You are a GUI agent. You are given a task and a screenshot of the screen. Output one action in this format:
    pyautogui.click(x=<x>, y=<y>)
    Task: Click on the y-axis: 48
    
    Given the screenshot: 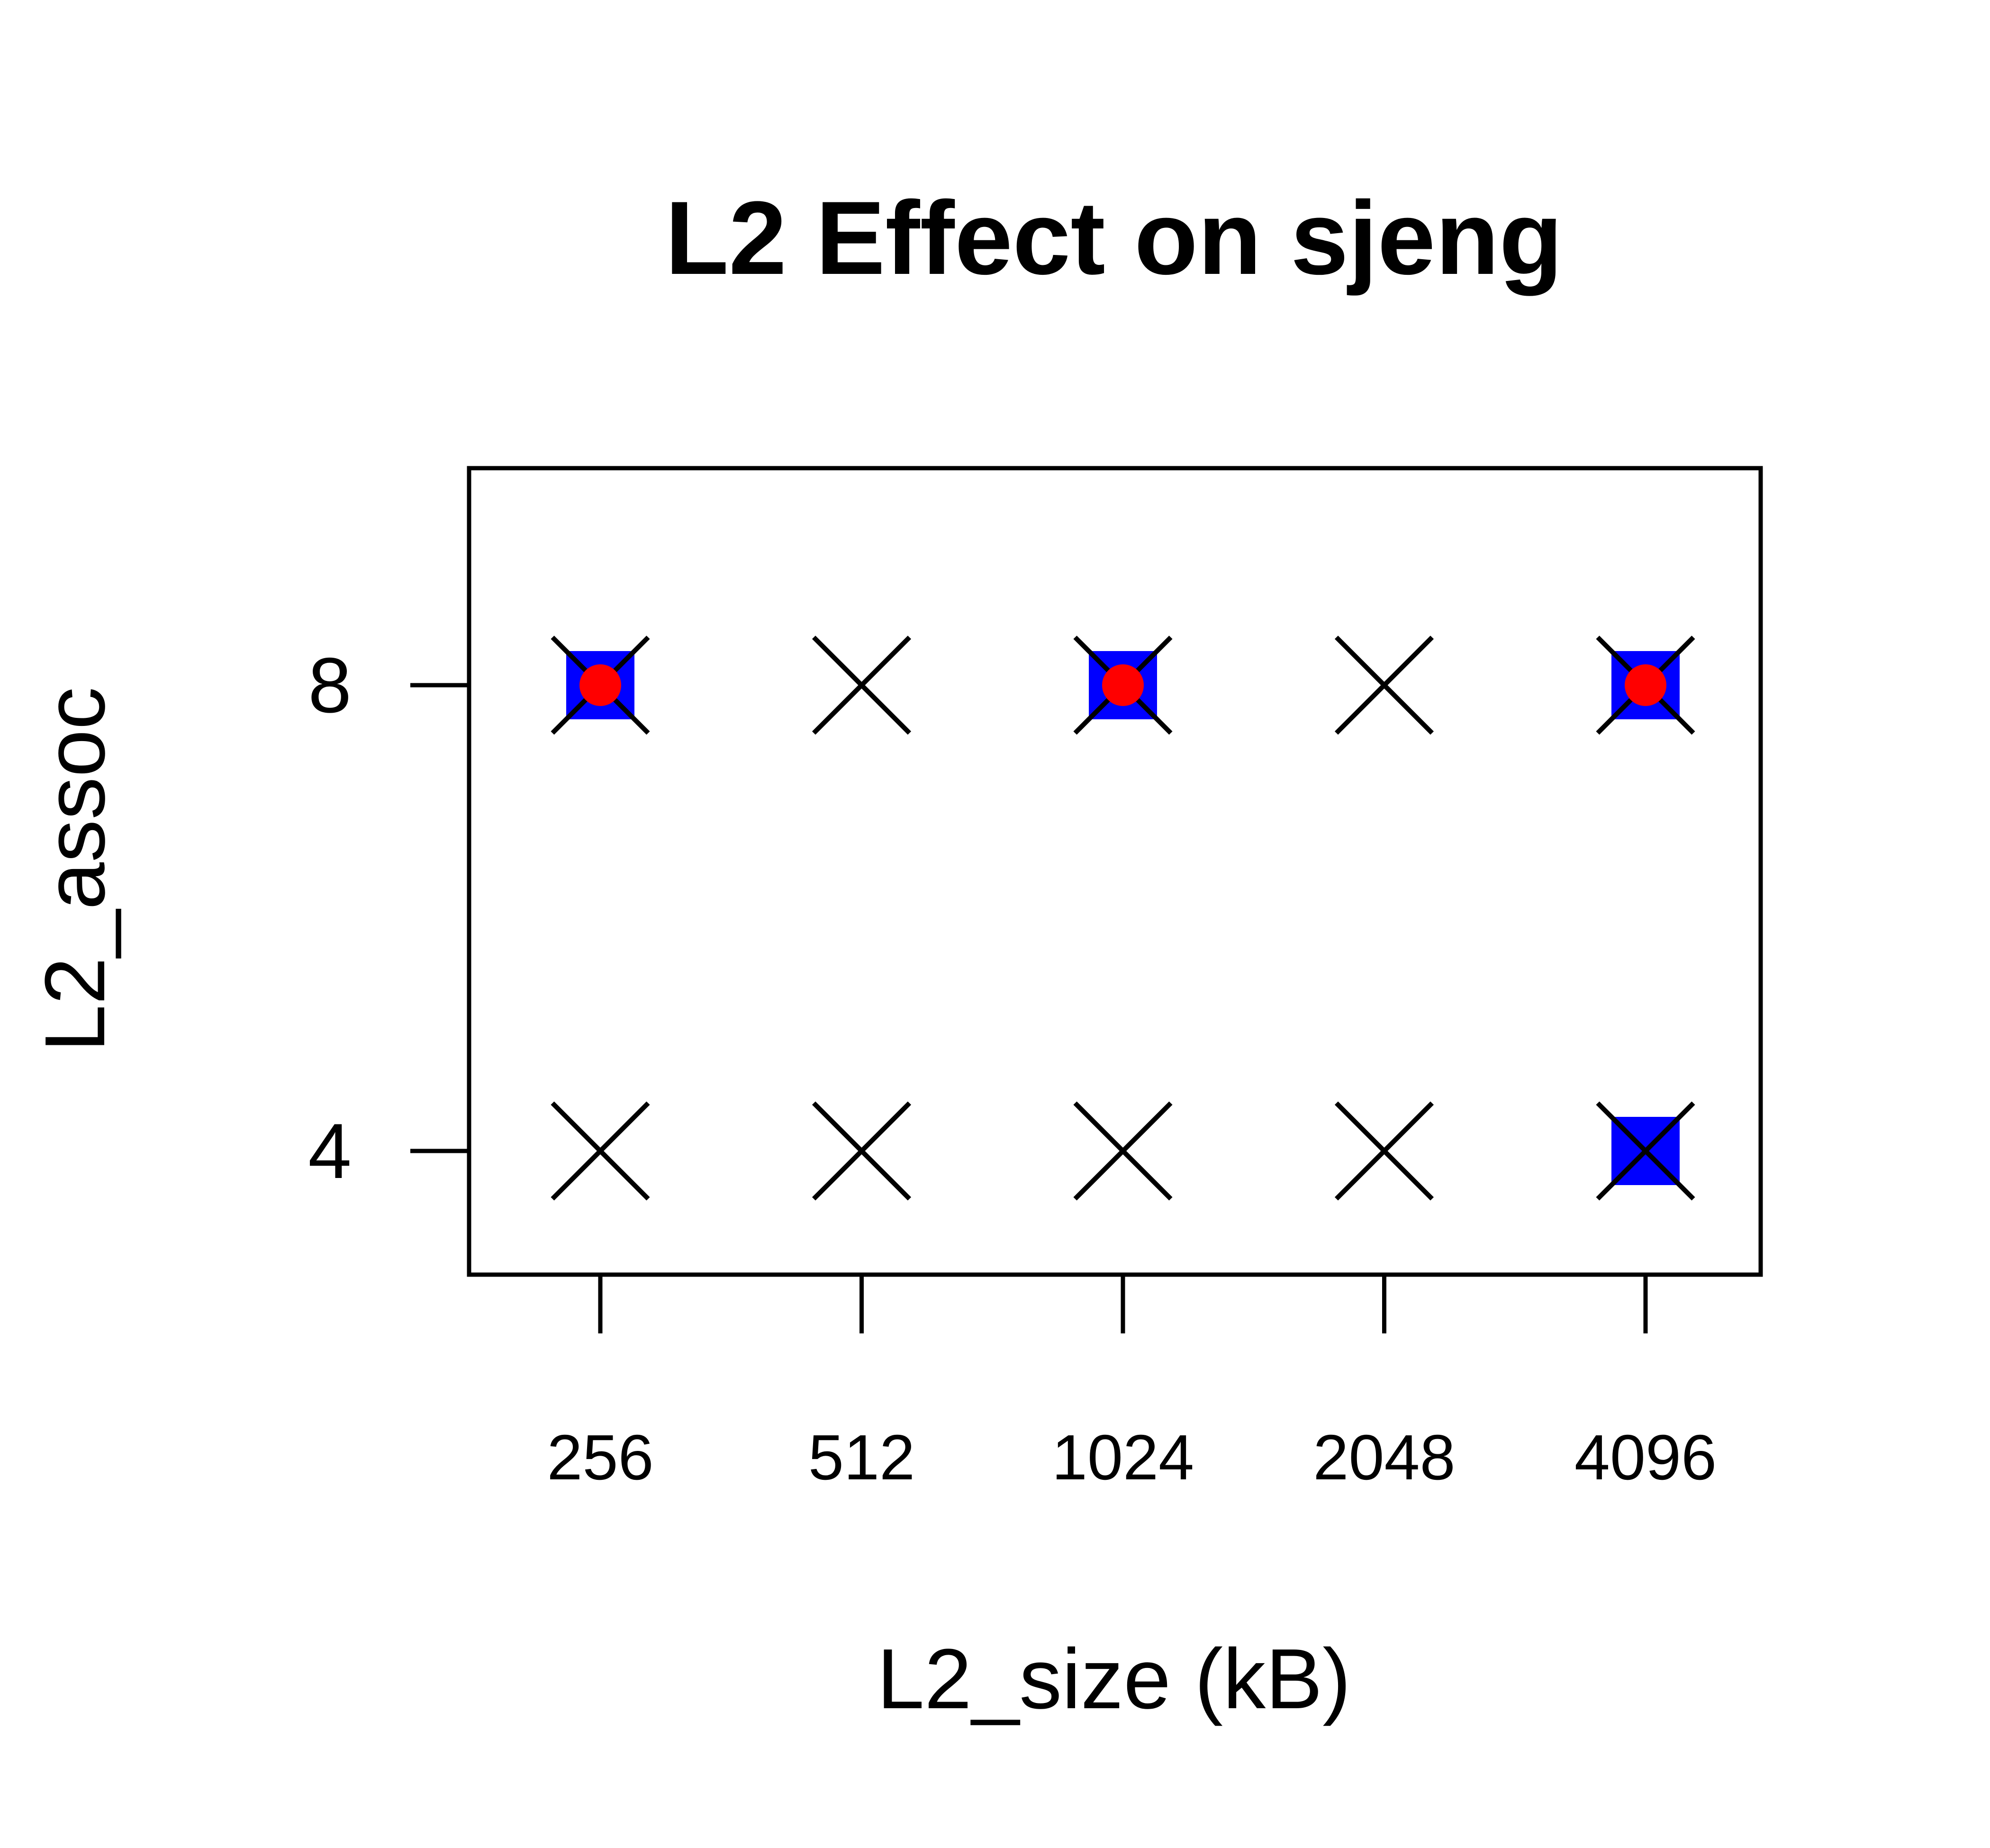 What is the action you would take?
    pyautogui.click(x=388, y=919)
    